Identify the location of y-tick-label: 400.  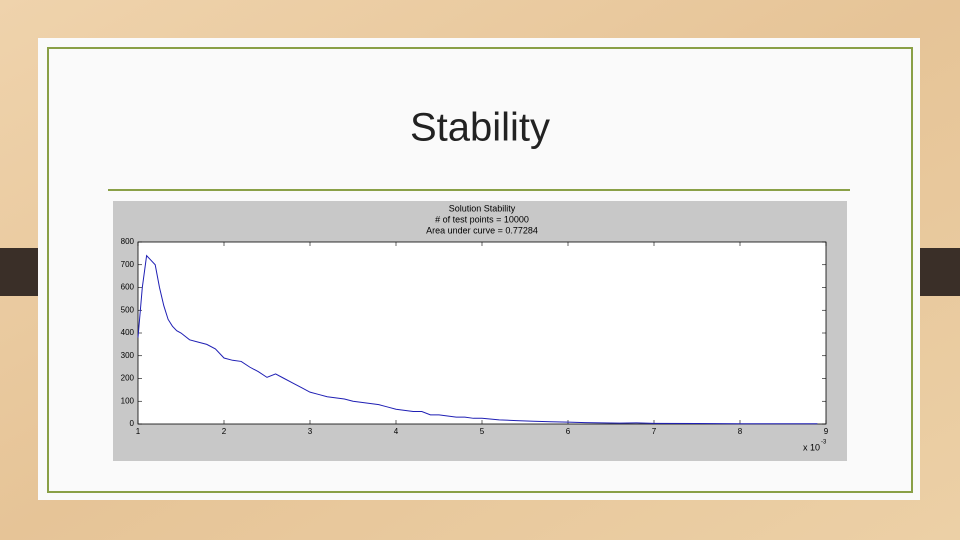
(128, 332).